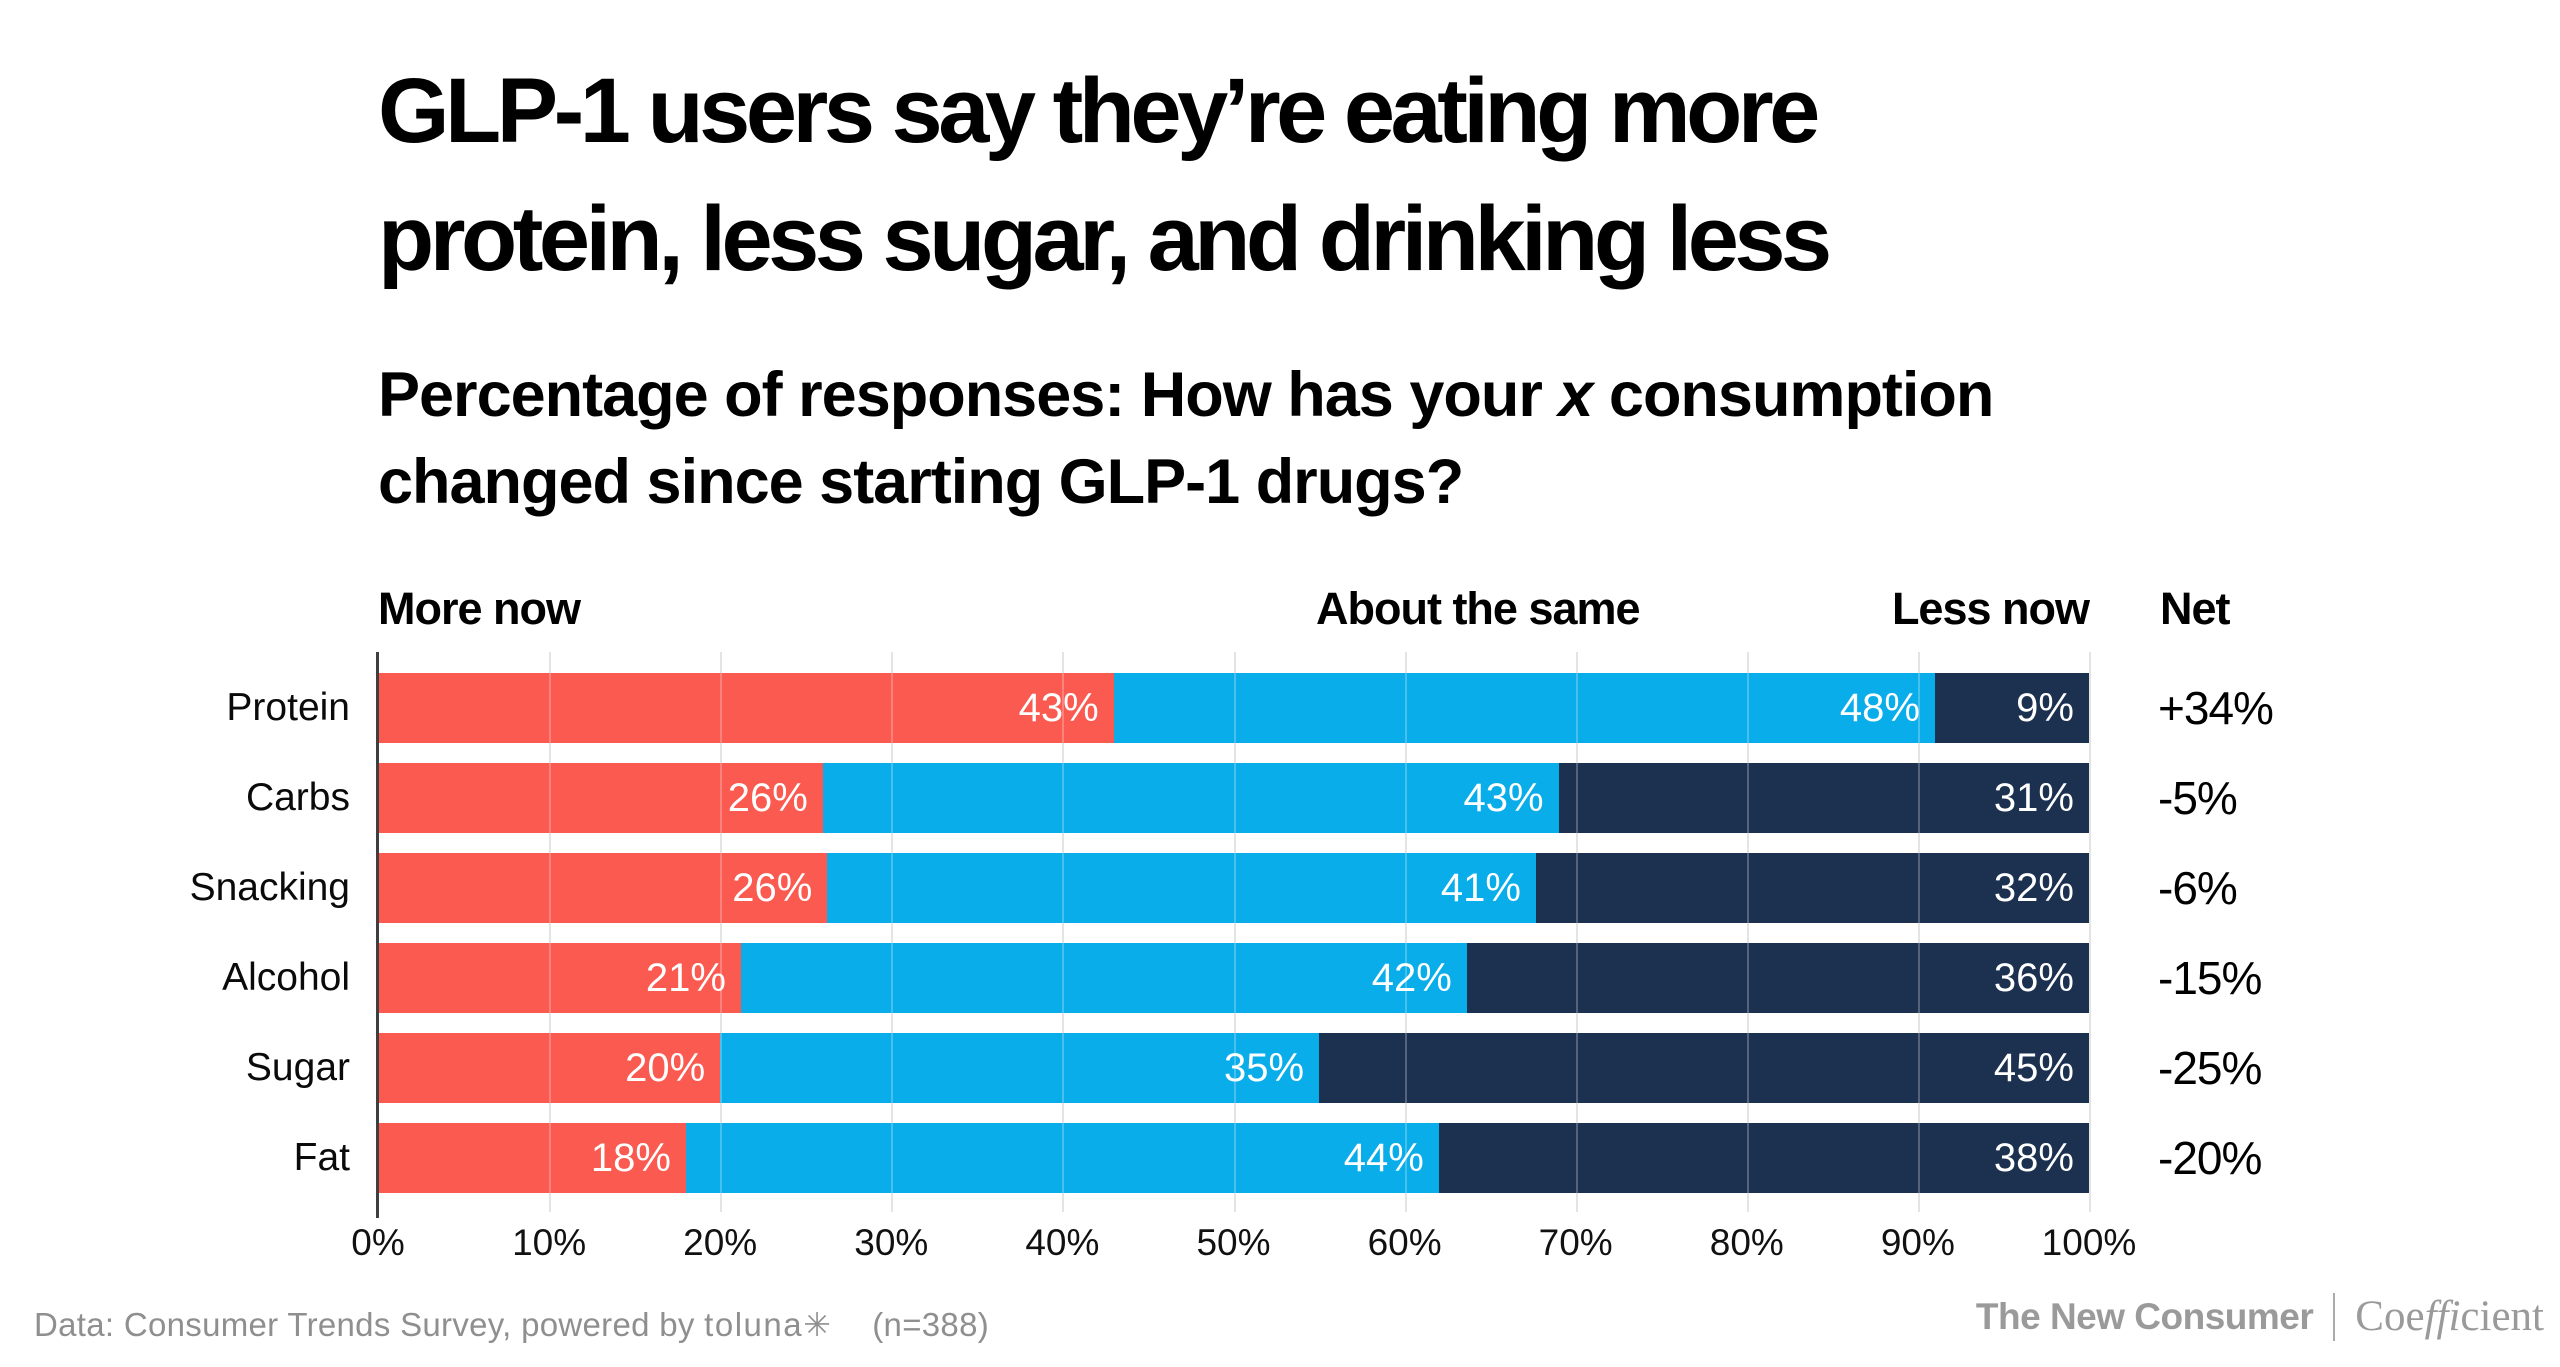 The image size is (2560, 1367). Describe the element at coordinates (1763, 1158) in the screenshot. I see `bar-segment-less-now: 38%` at that location.